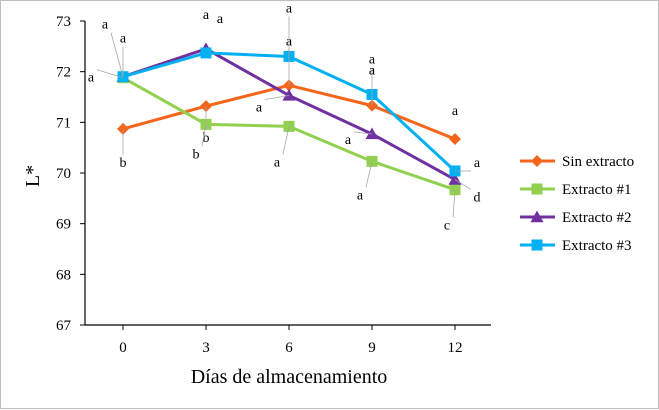  I want to click on y-axis-title: L*, so click(33, 176).